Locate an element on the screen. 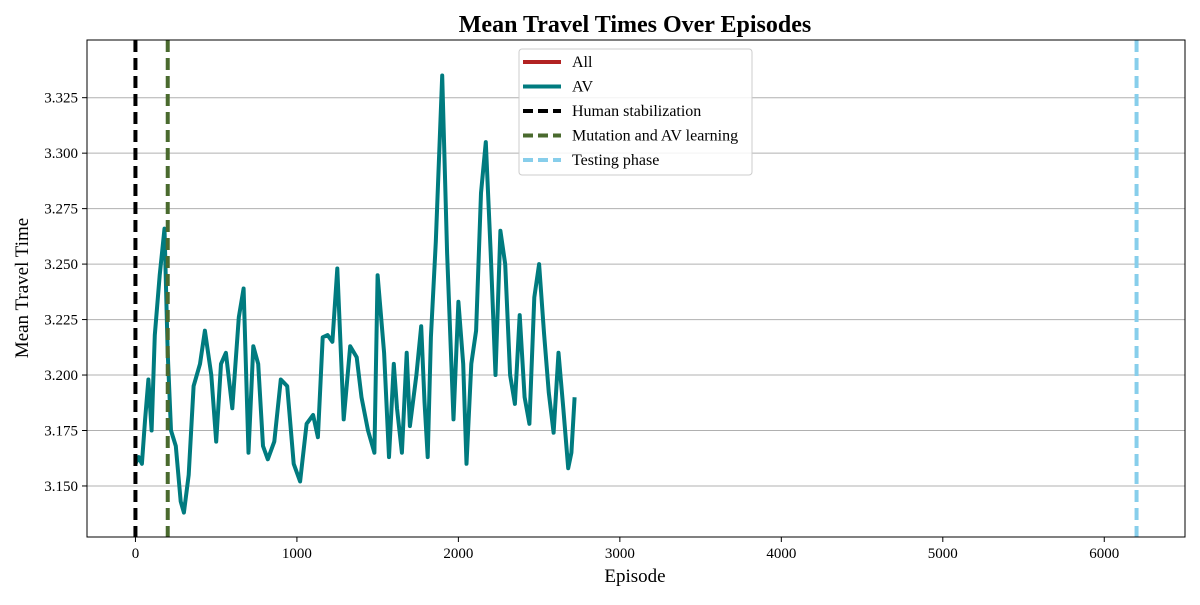  legend-label: Mutation and AV learning is located at coordinates (655, 136).